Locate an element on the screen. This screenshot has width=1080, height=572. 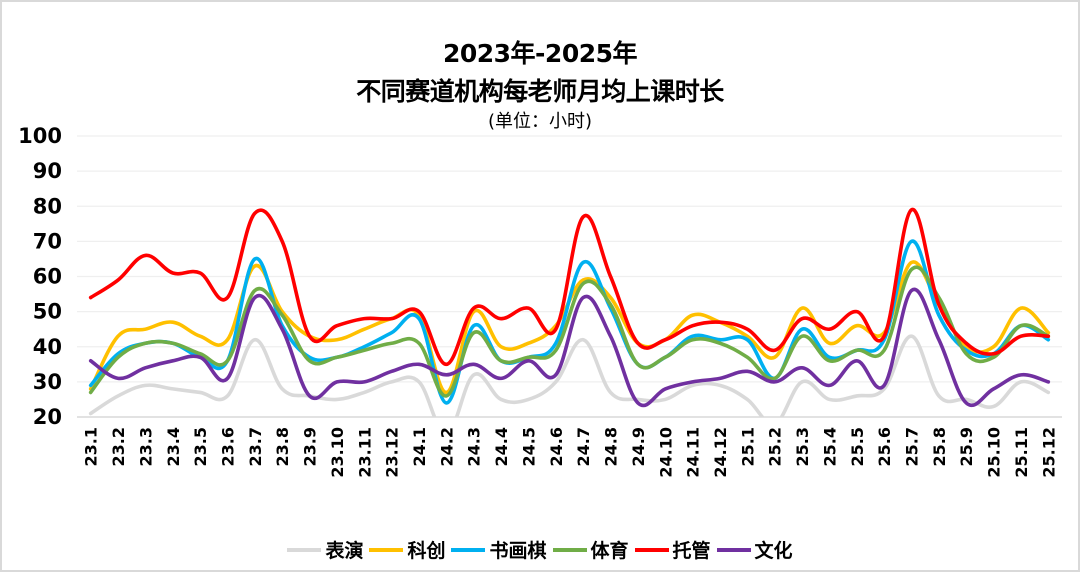
x-tick-label: 23.5 is located at coordinates (200, 446).